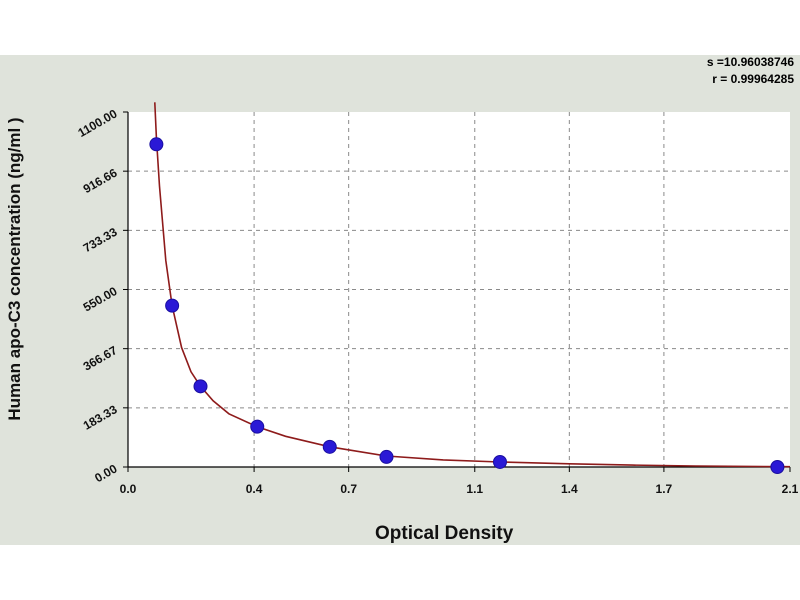 The height and width of the screenshot is (600, 800). I want to click on y-tick-label: 916.66, so click(100, 180).